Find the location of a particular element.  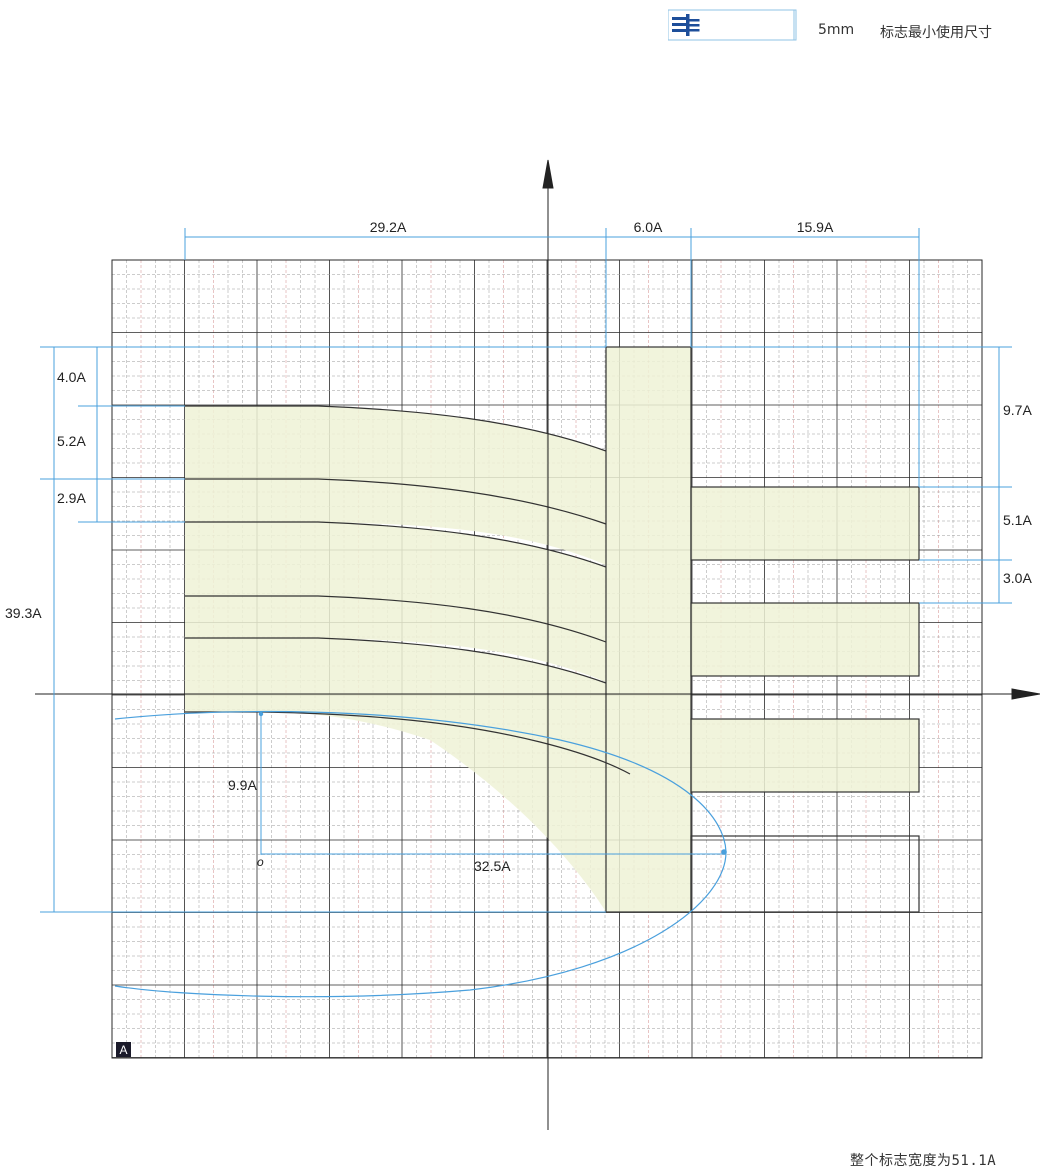

dim-right-bottom: 3.0A is located at coordinates (1017, 578).